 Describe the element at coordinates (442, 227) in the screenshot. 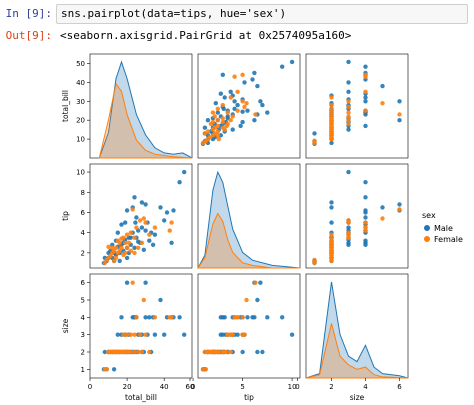

I see `legend: sex Male Female` at that location.